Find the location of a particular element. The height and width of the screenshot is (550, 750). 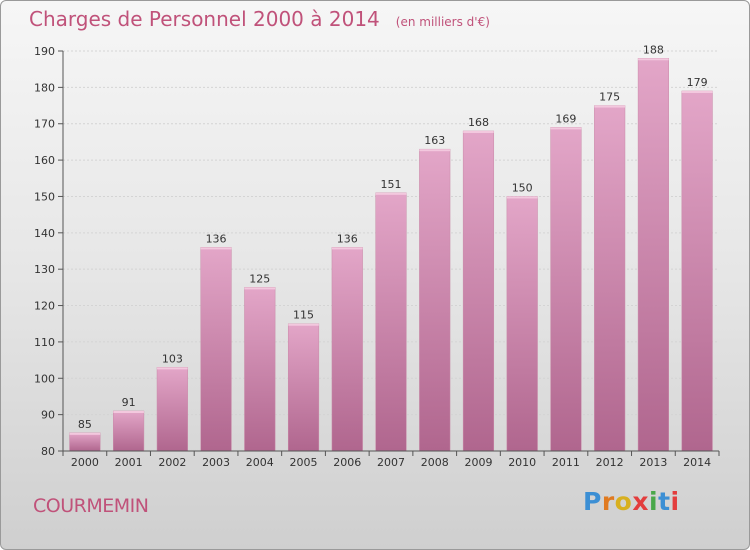

bar-value-label: 151 is located at coordinates (391, 184).